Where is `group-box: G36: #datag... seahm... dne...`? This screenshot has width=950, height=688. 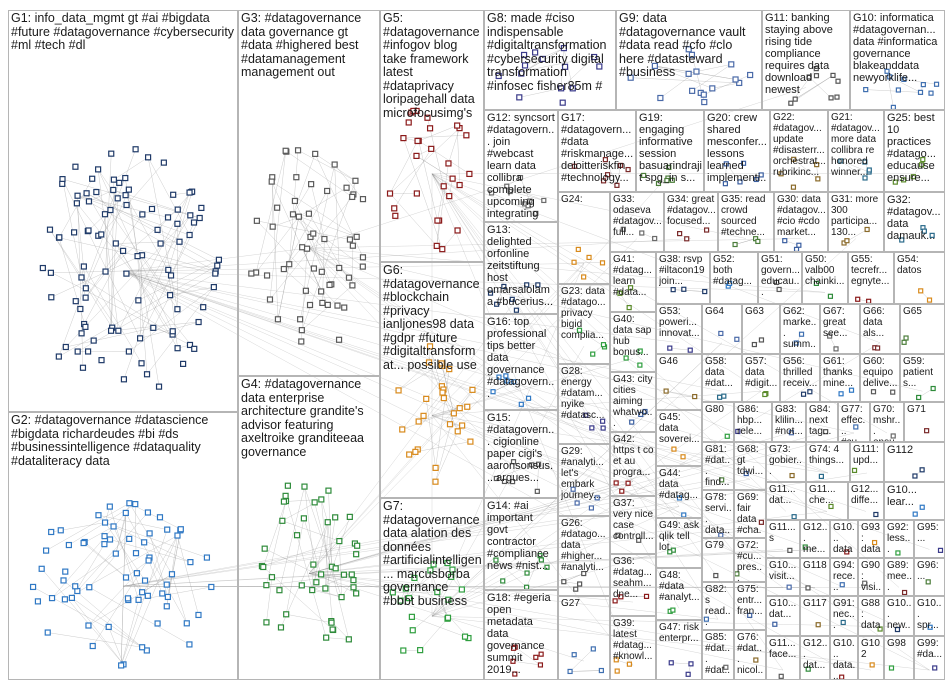 group-box: G36: #datag... seahm... dne... is located at coordinates (633, 585).